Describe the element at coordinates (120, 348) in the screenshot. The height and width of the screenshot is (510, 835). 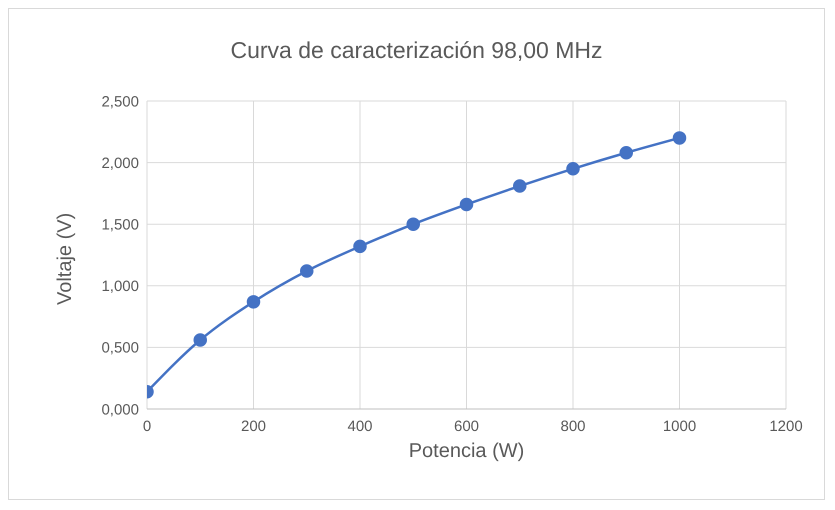
I see `y-tick-label: 0,500` at that location.